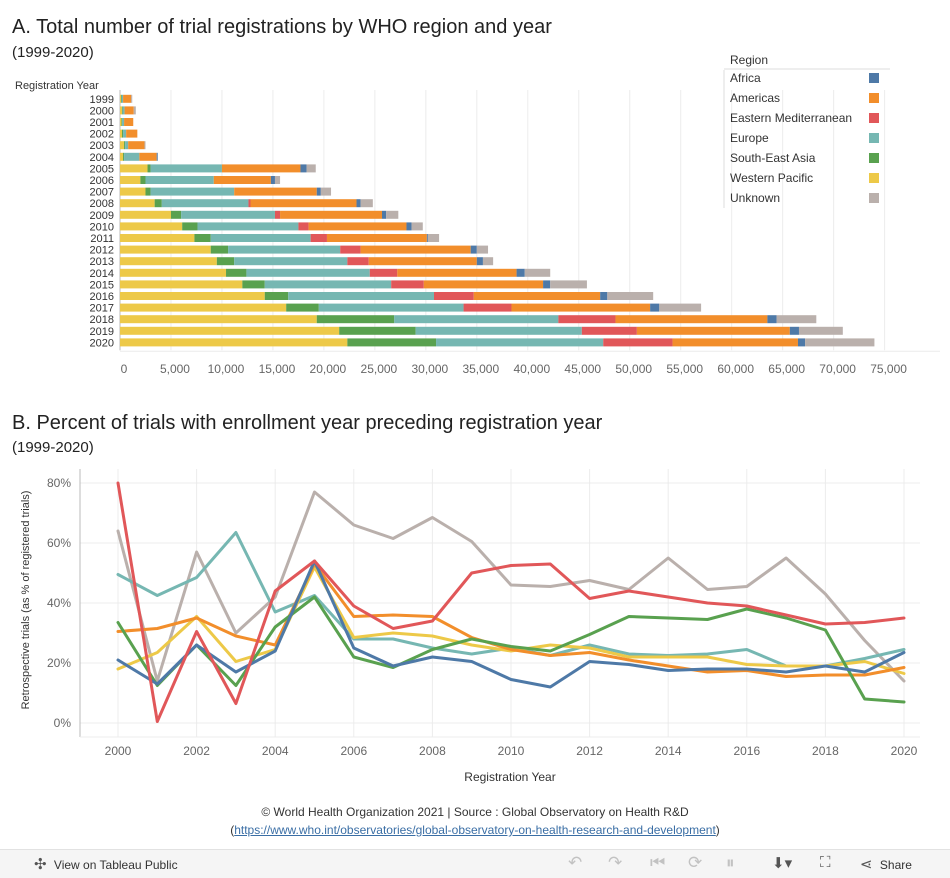 Image resolution: width=950 pixels, height=878 pixels. Describe the element at coordinates (730, 862) in the screenshot. I see `pause-icon: ⏸` at that location.